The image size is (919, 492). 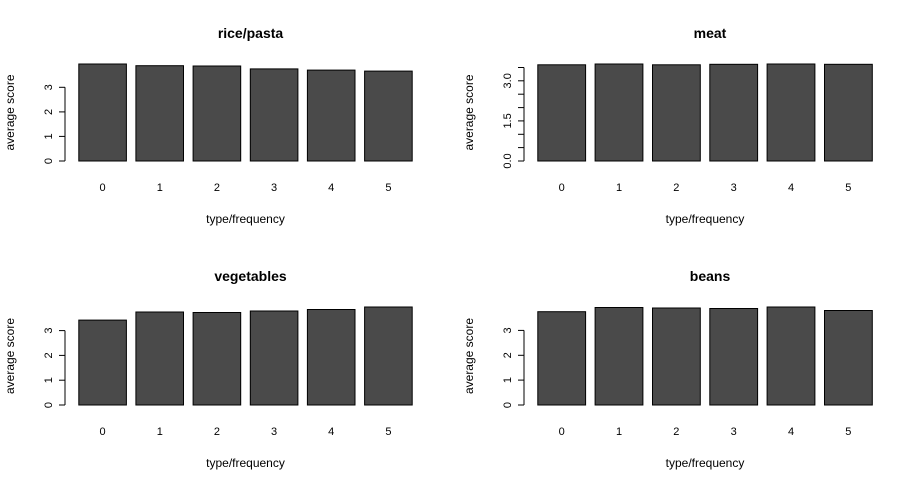 I want to click on chart-2-xtick-5: 5, so click(x=388, y=432).